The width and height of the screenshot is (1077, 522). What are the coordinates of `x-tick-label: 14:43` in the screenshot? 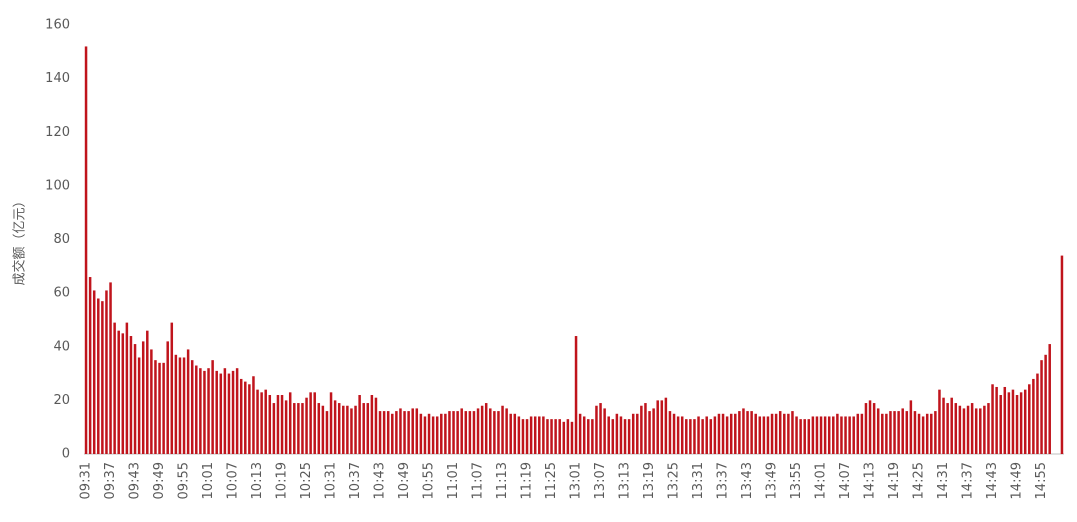 It's located at (992, 480).